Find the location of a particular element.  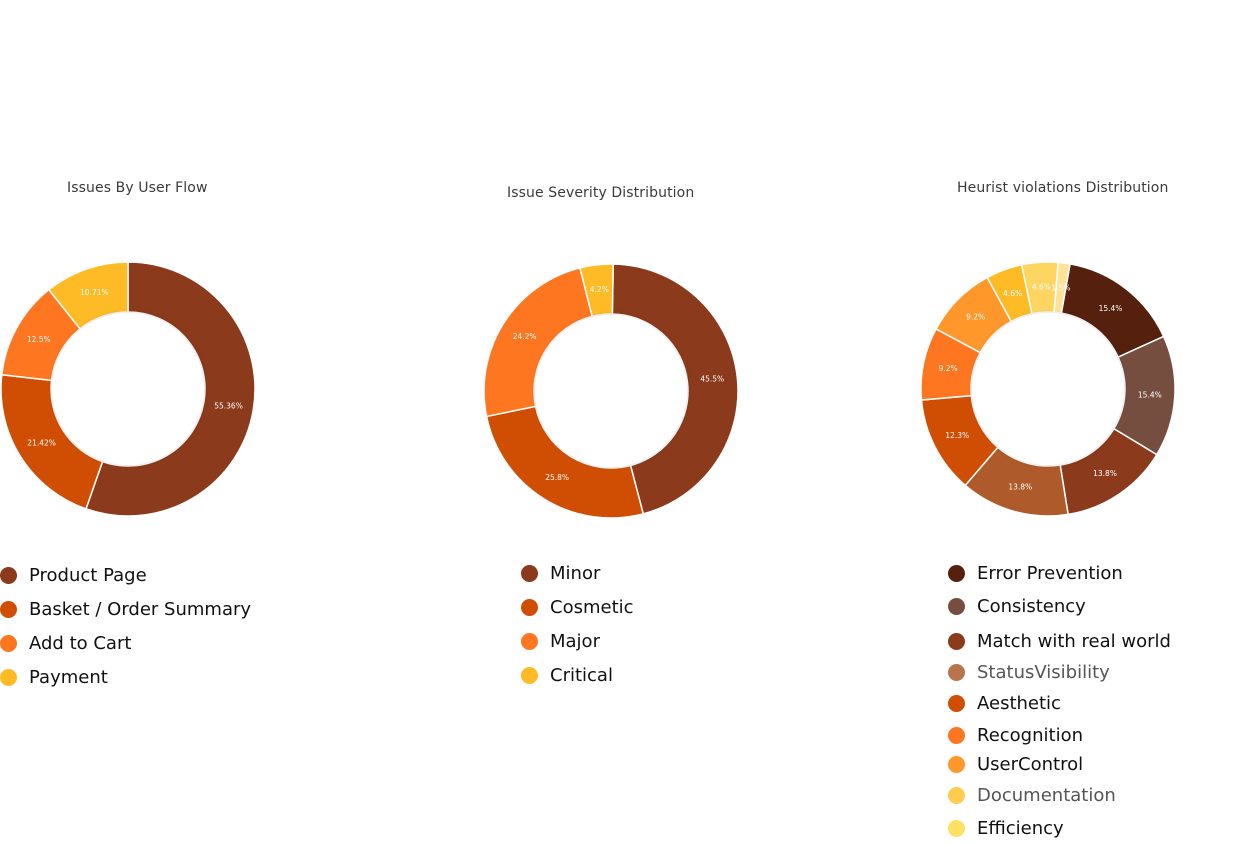

legend-item: Aesthetic is located at coordinates (1059, 703).